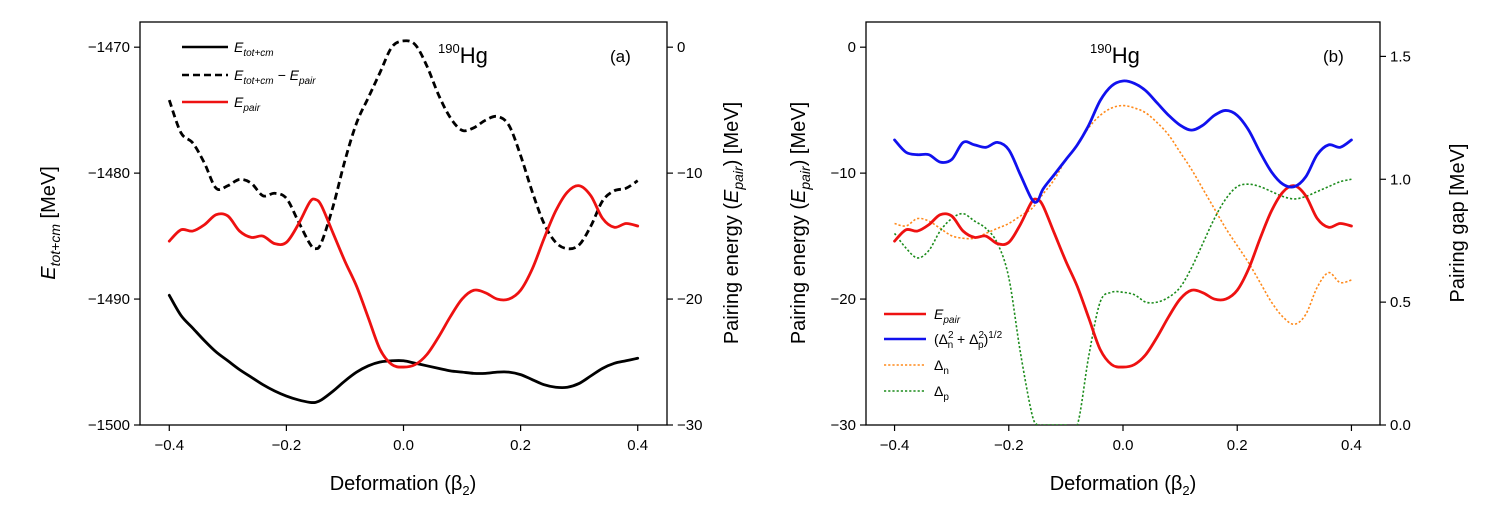  Describe the element at coordinates (109, 299) in the screenshot. I see `y-left-tick-label-a-1: −1490` at that location.